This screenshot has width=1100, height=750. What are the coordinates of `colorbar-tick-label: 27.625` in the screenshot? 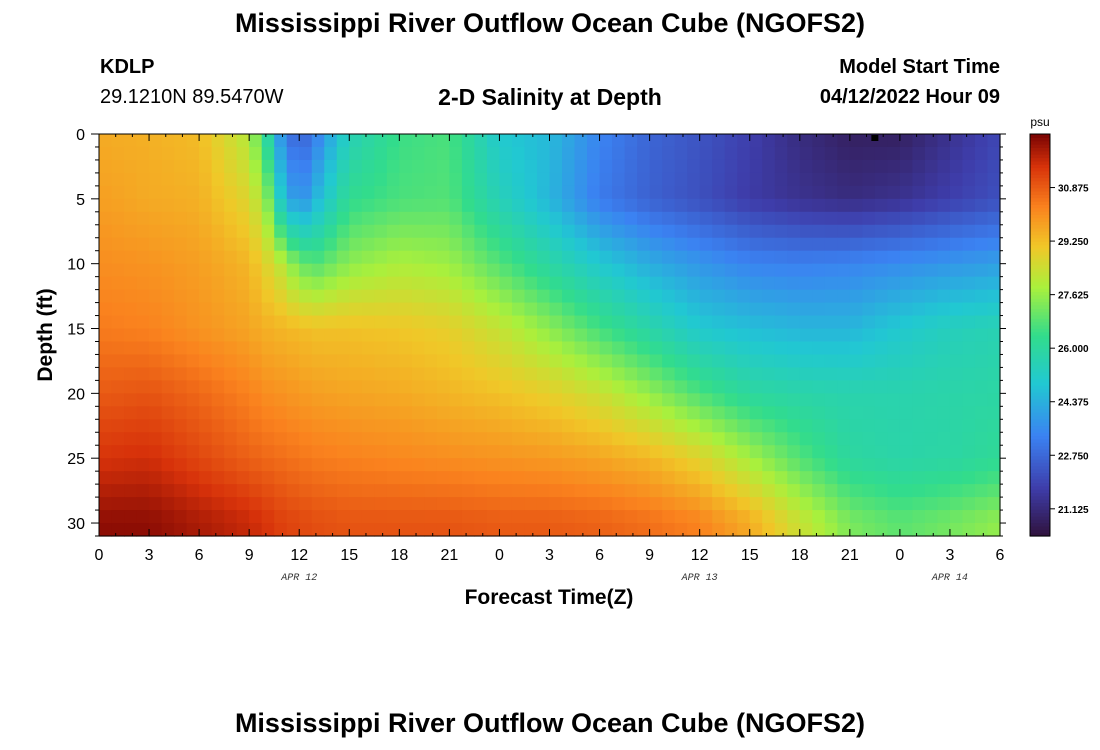 It's located at (1073, 296).